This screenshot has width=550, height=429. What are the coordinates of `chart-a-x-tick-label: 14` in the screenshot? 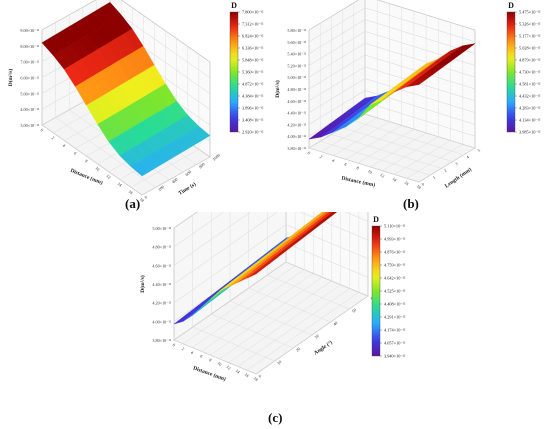 It's located at (120, 184).